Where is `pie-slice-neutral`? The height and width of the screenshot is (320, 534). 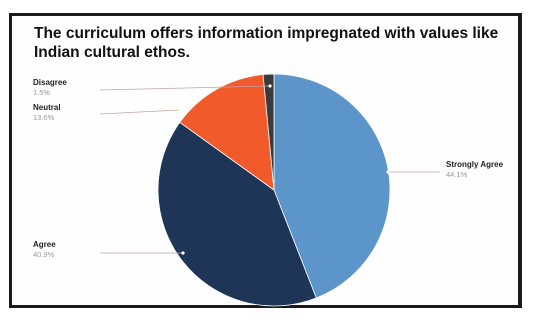 pie-slice-neutral is located at coordinates (227, 132).